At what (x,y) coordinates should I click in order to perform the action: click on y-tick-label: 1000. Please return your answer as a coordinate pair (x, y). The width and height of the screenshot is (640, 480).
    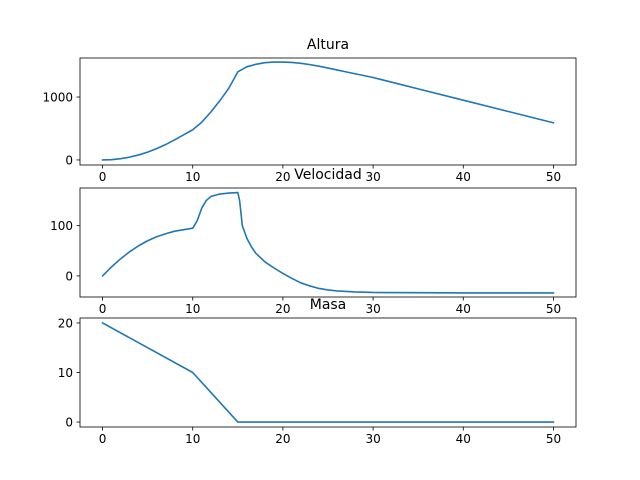
    Looking at the image, I should click on (57, 98).